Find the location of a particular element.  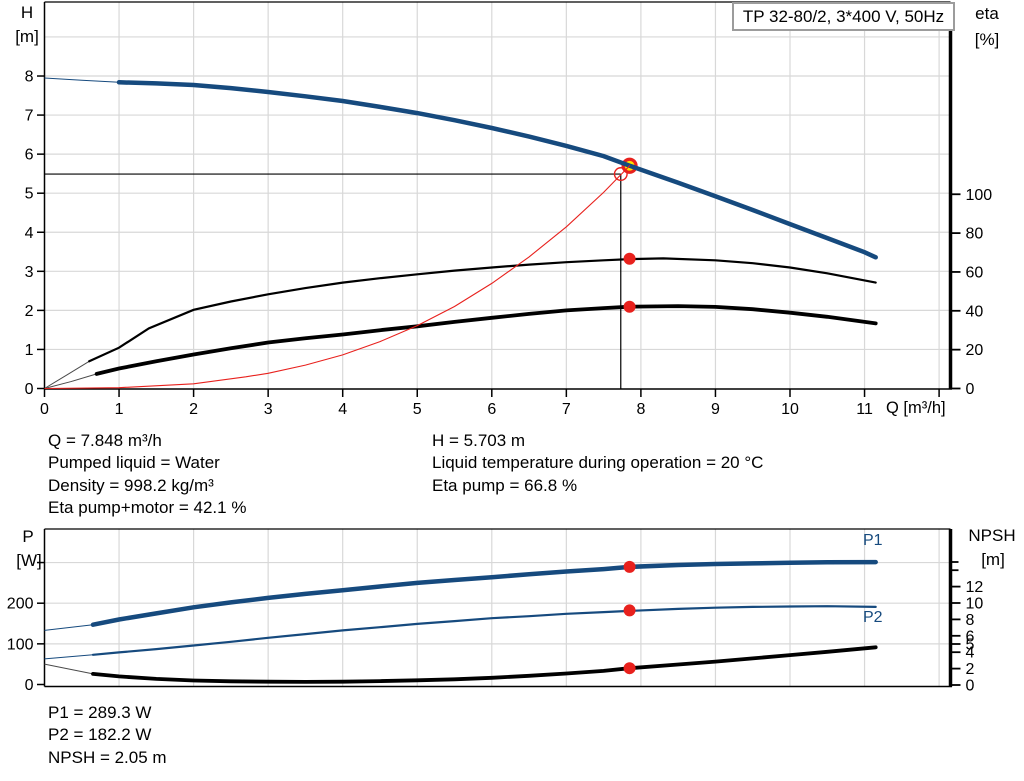

y-tick-label-right: 5 is located at coordinates (970, 645).